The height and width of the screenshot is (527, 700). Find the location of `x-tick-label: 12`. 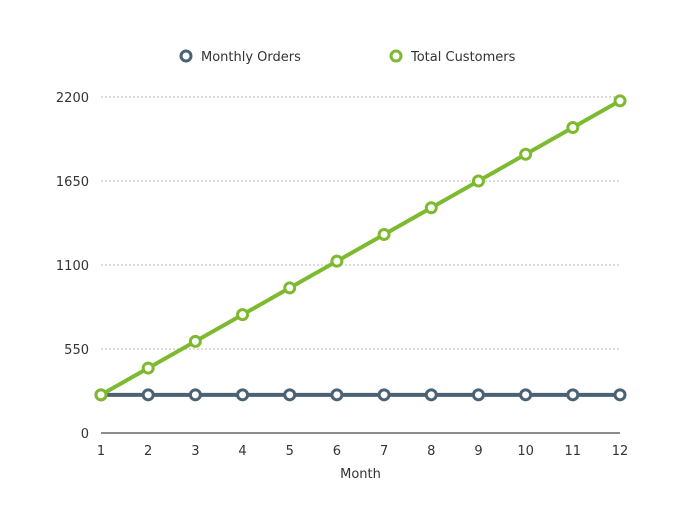

x-tick-label: 12 is located at coordinates (620, 451).